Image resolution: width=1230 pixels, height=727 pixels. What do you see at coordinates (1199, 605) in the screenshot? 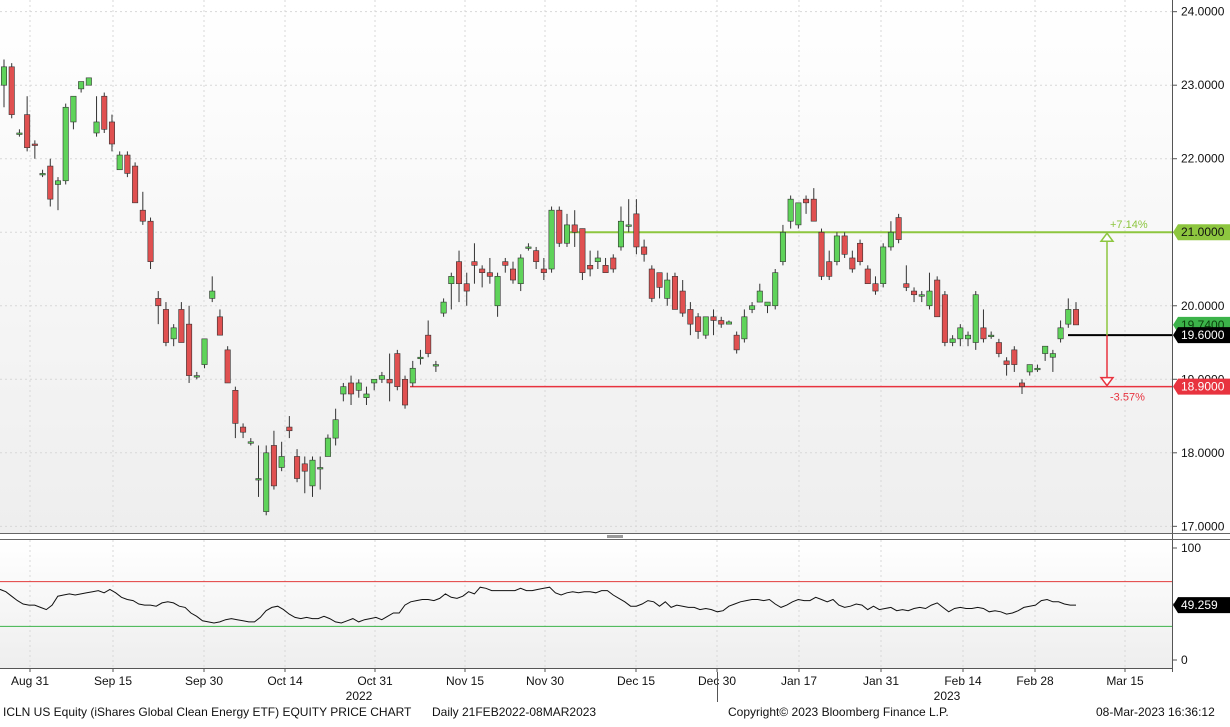
I see `rsi-value-tag: 49.259` at bounding box center [1199, 605].